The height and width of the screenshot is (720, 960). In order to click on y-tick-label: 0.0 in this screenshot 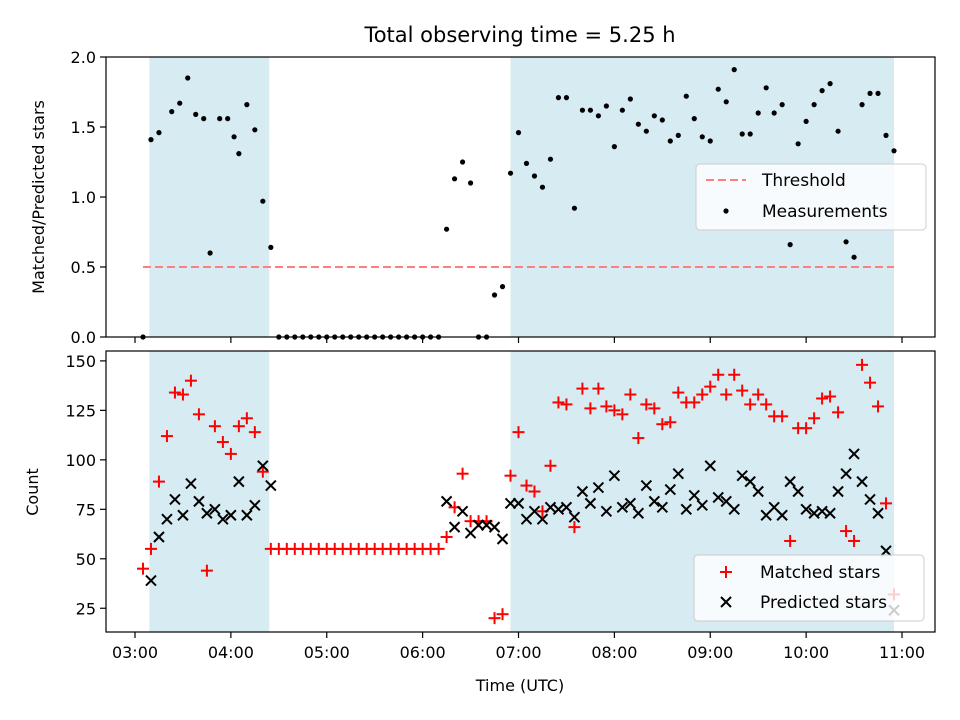, I will do `click(83, 337)`.